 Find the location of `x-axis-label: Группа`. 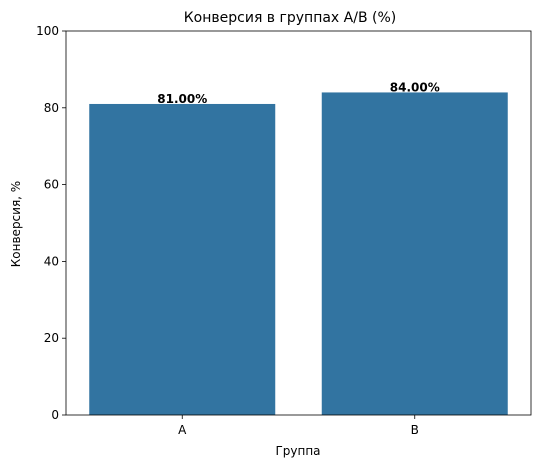

x-axis-label: Группа is located at coordinates (297, 451).